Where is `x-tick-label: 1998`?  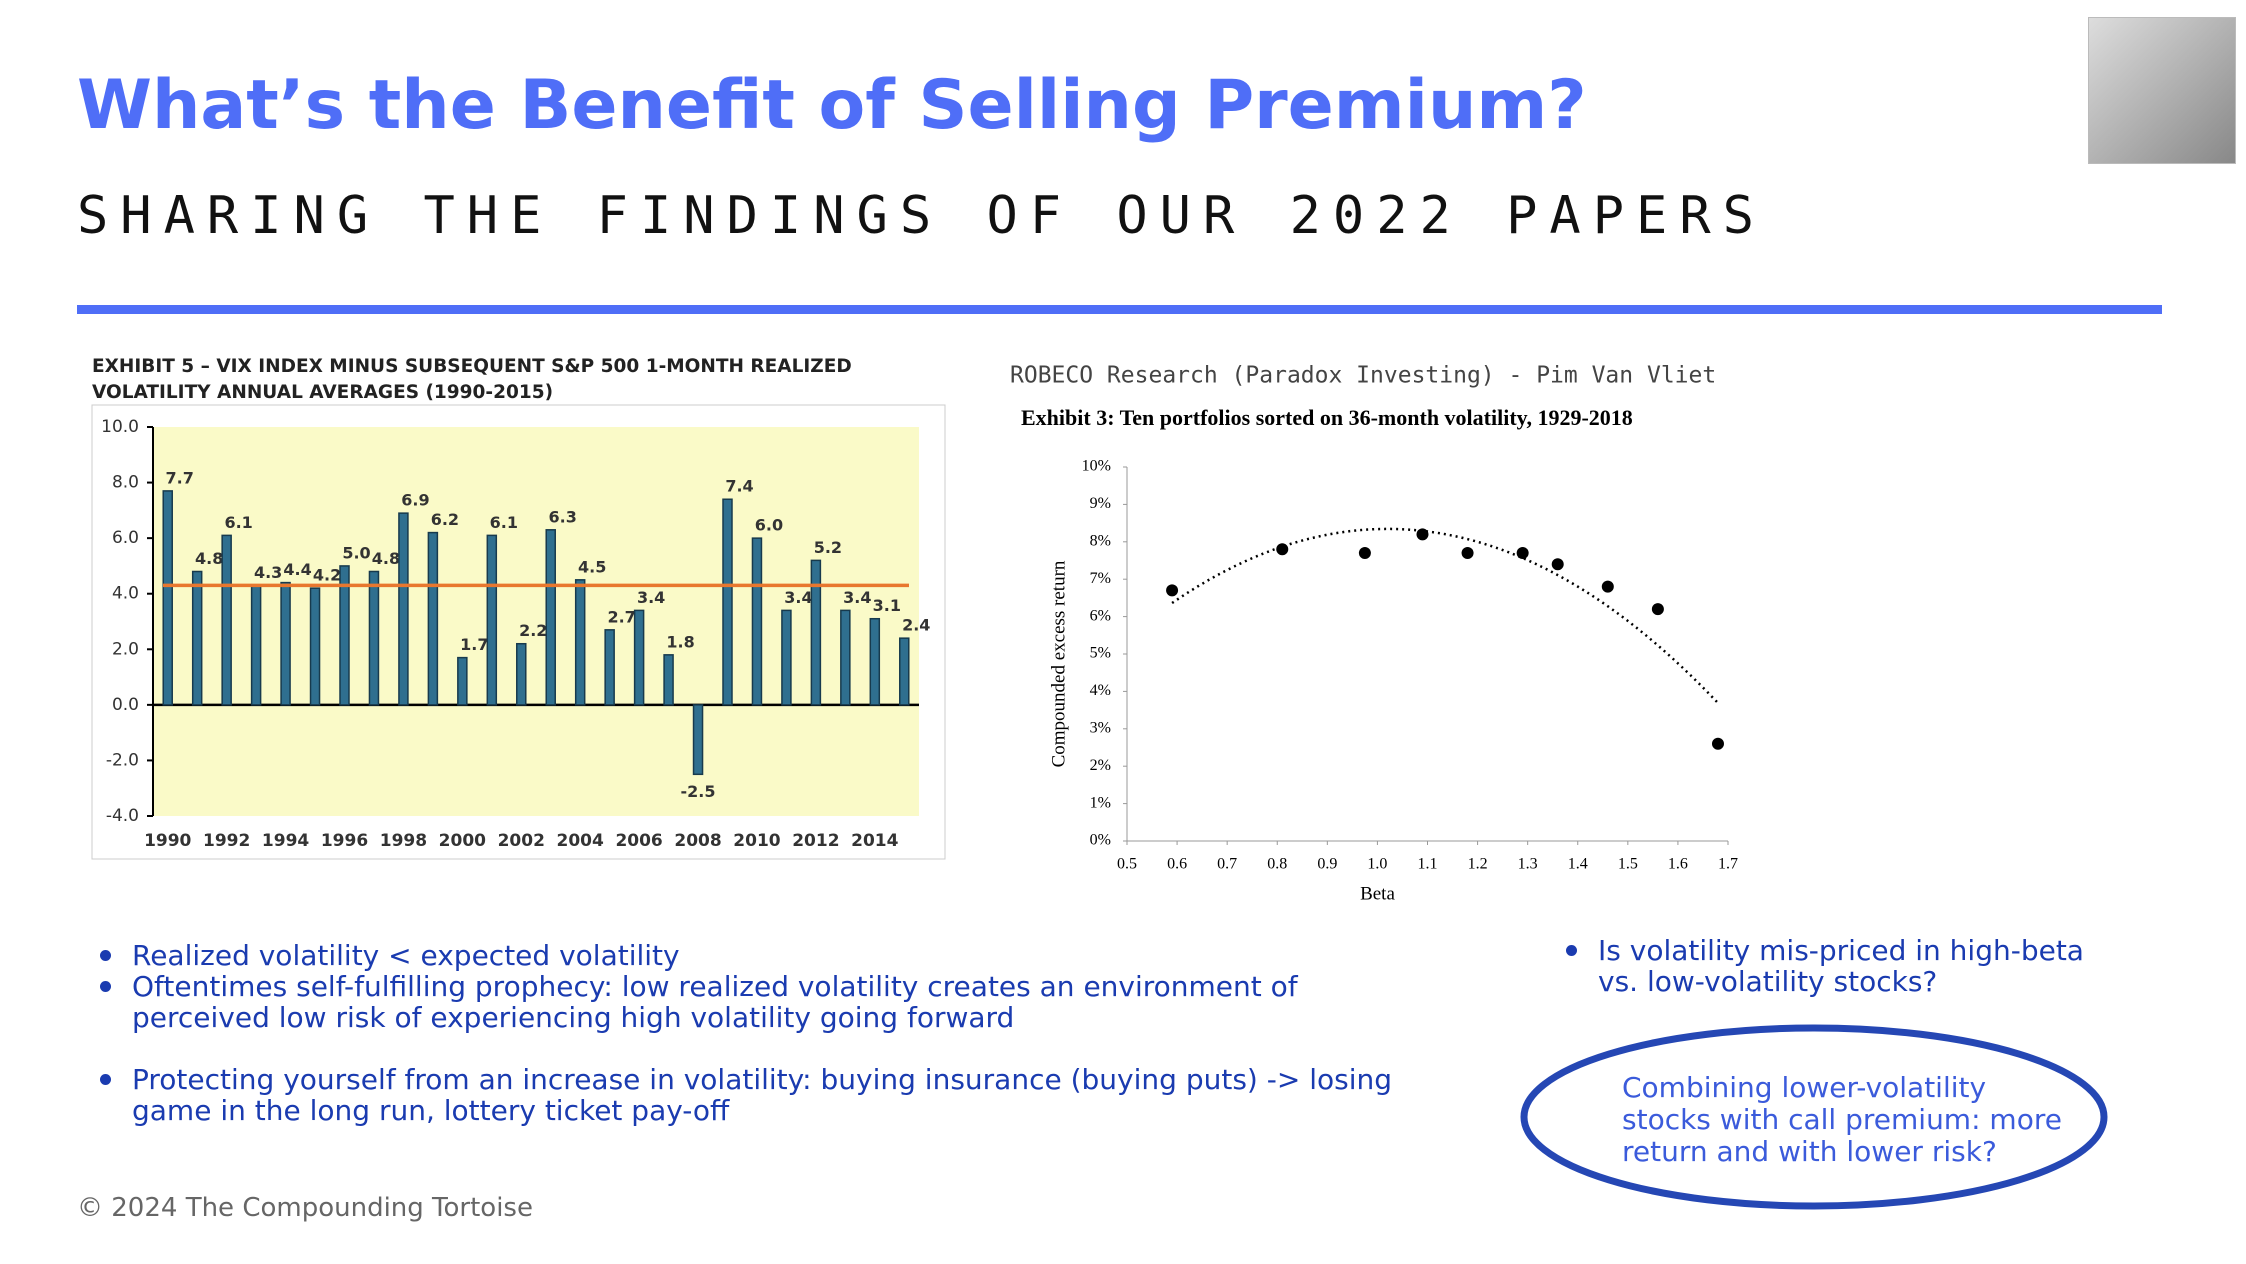 x-tick-label: 1998 is located at coordinates (403, 841).